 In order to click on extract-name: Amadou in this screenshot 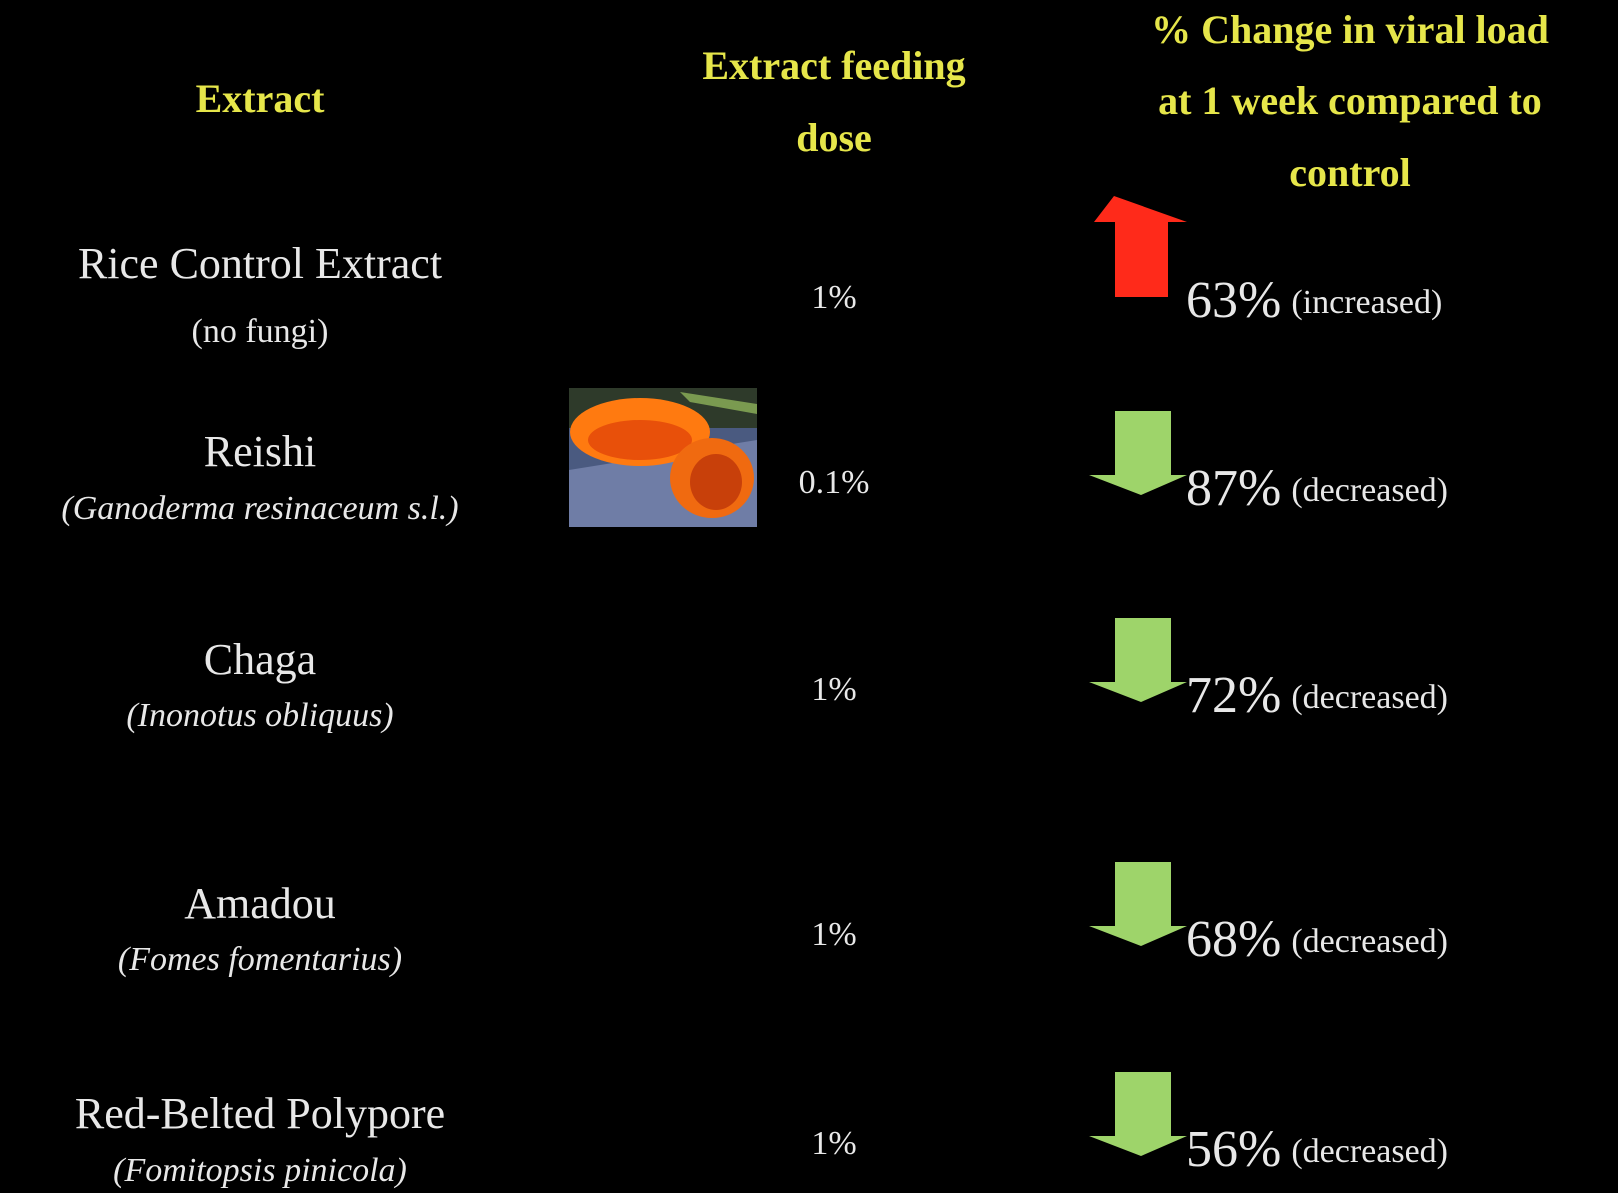, I will do `click(260, 903)`.